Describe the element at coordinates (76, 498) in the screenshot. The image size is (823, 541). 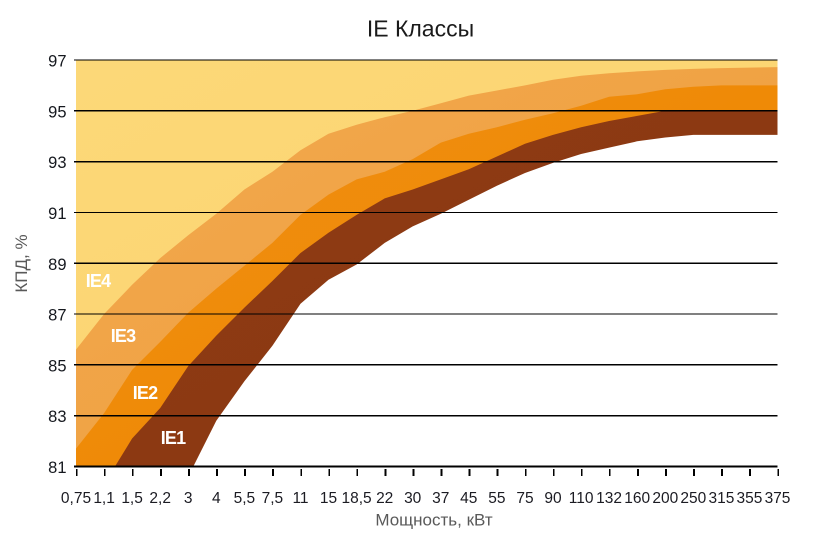
I see `svg-text: 0,75` at that location.